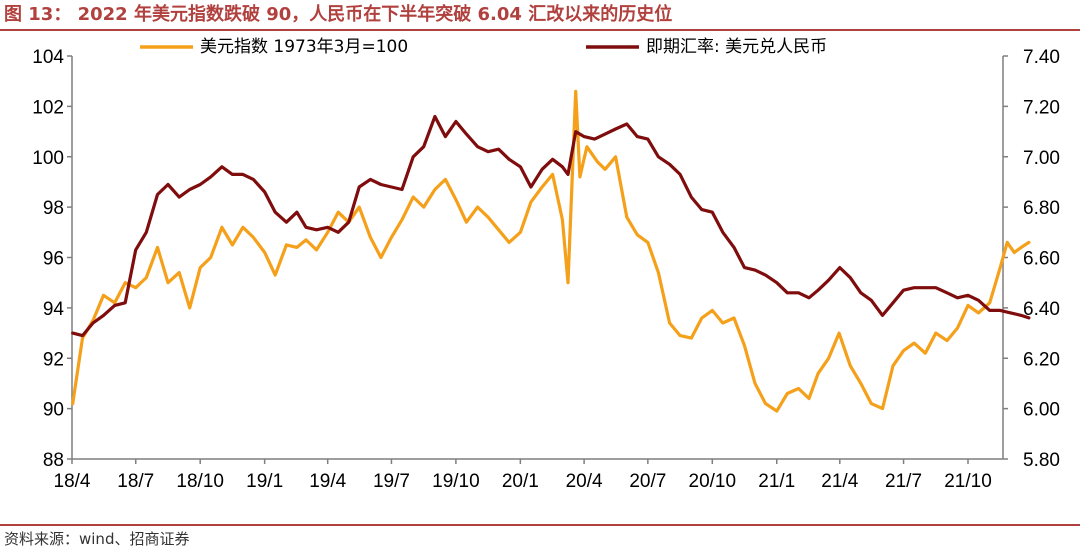 Image resolution: width=1080 pixels, height=549 pixels. I want to click on source-note: 资料来源：wind、招商证券, so click(97, 539).